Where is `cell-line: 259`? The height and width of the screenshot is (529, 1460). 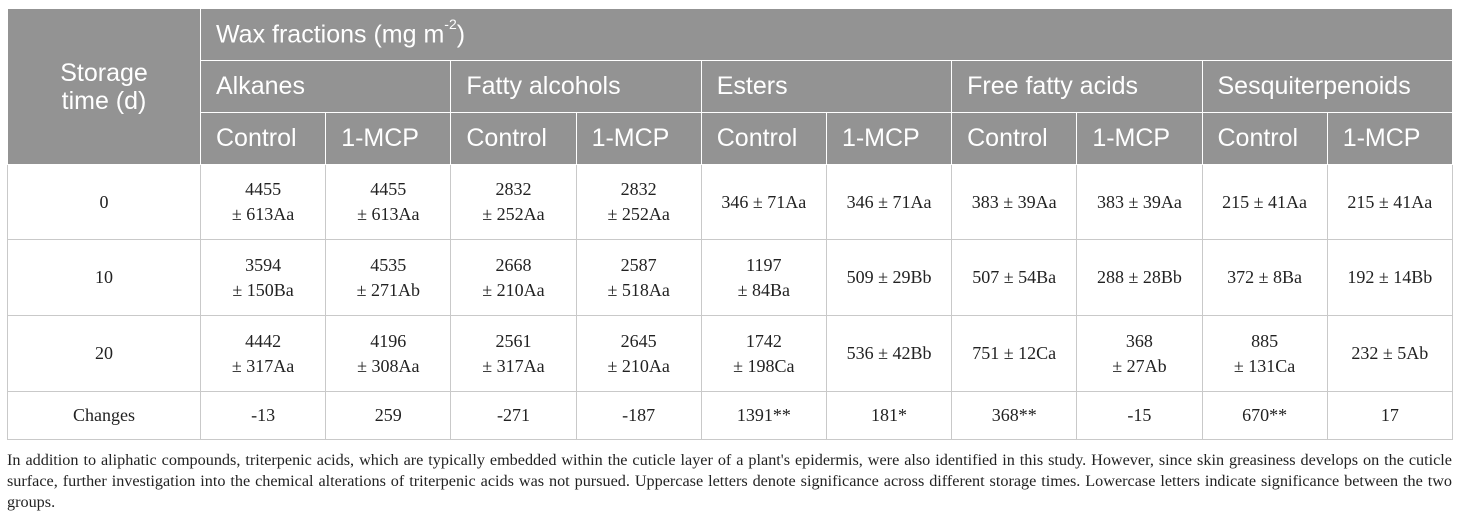 cell-line: 259 is located at coordinates (388, 415).